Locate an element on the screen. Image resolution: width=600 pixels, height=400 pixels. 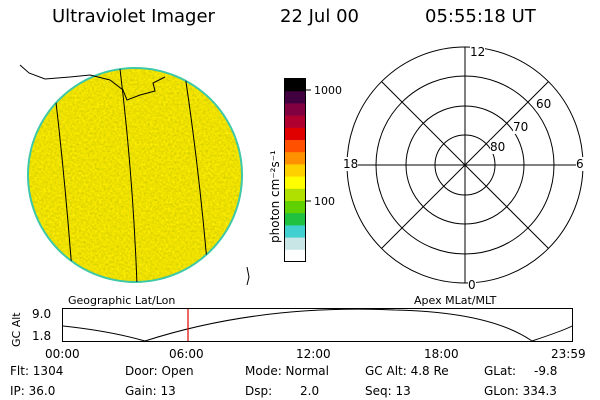
info-ip: IP: 36.0 is located at coordinates (33, 391).